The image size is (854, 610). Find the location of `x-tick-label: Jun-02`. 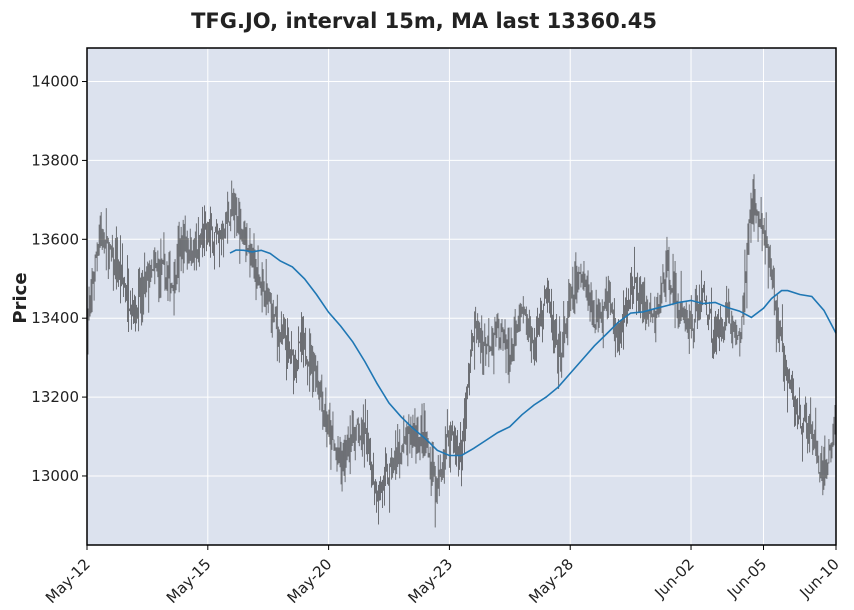

x-tick-label: Jun-02 is located at coordinates (674, 578).